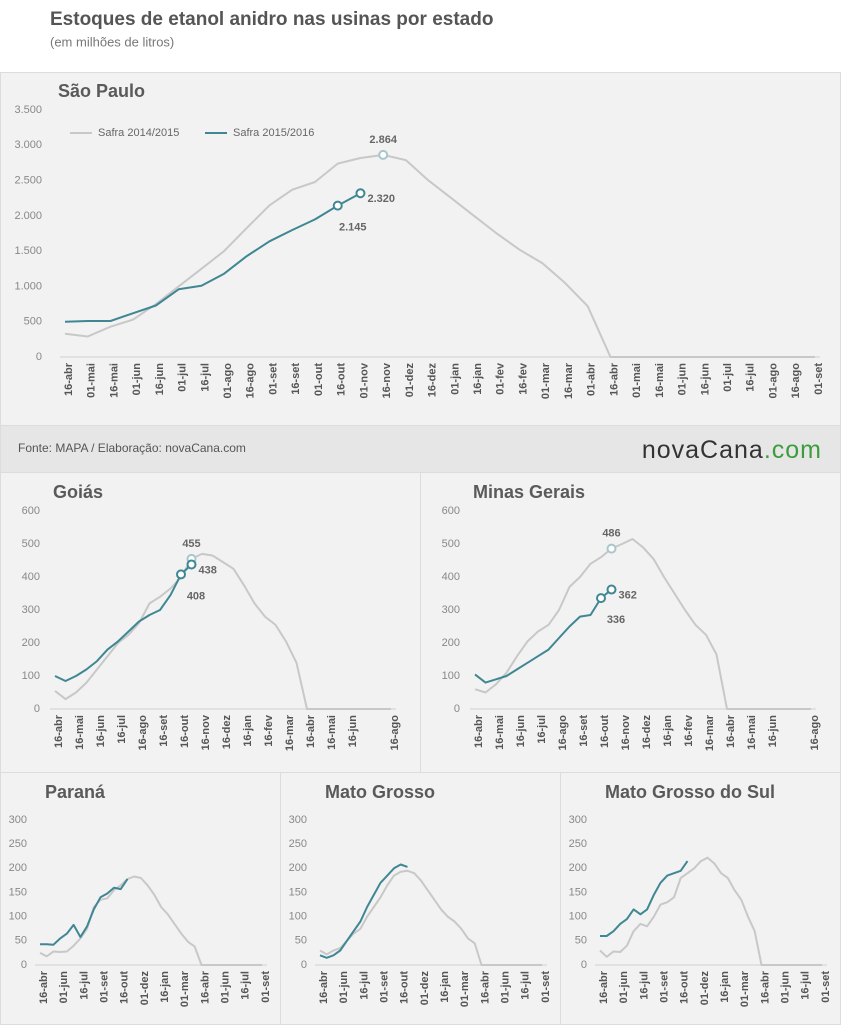 Image resolution: width=841 pixels, height=1025 pixels. I want to click on chart-title: Goiás, so click(78, 492).